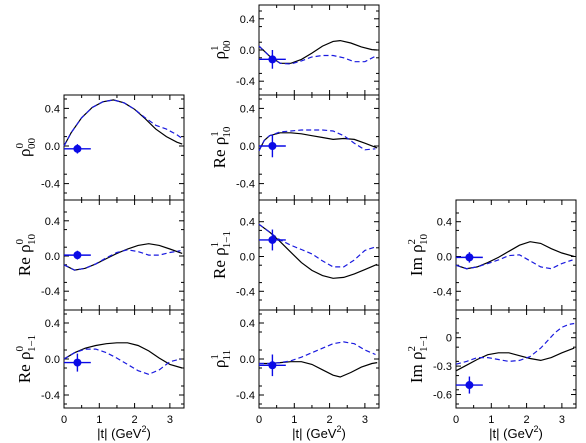  I want to click on ylabel-re-rho0-1-1: Re ρ01−1, so click(26, 359).